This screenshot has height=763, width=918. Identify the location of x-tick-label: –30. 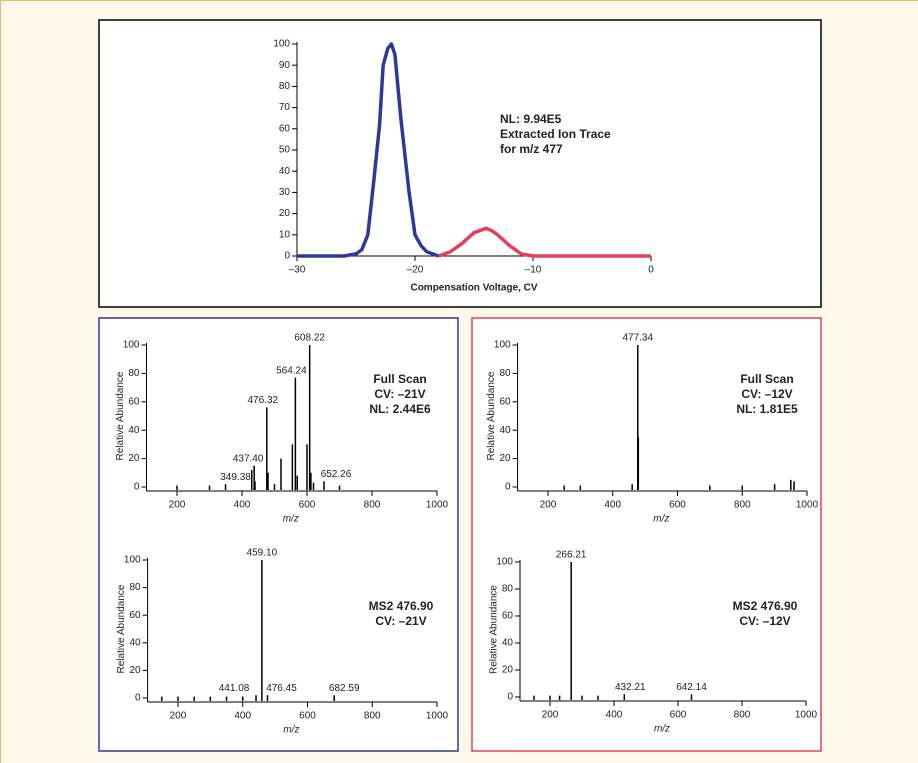
(297, 270).